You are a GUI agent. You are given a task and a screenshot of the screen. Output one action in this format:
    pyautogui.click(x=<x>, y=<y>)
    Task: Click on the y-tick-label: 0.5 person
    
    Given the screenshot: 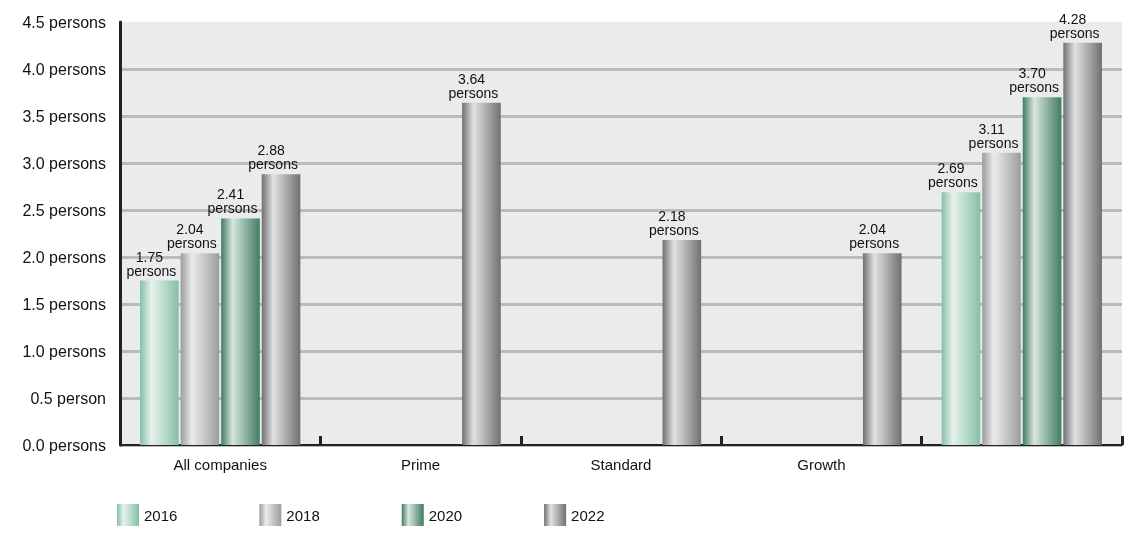 What is the action you would take?
    pyautogui.click(x=68, y=398)
    